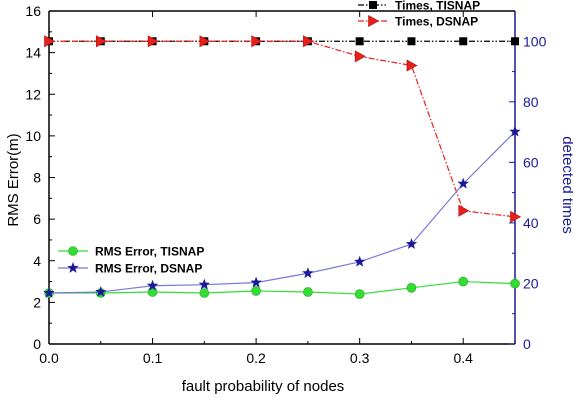 The width and height of the screenshot is (573, 400). What do you see at coordinates (37, 344) in the screenshot?
I see `y-left-tick-label: 0` at bounding box center [37, 344].